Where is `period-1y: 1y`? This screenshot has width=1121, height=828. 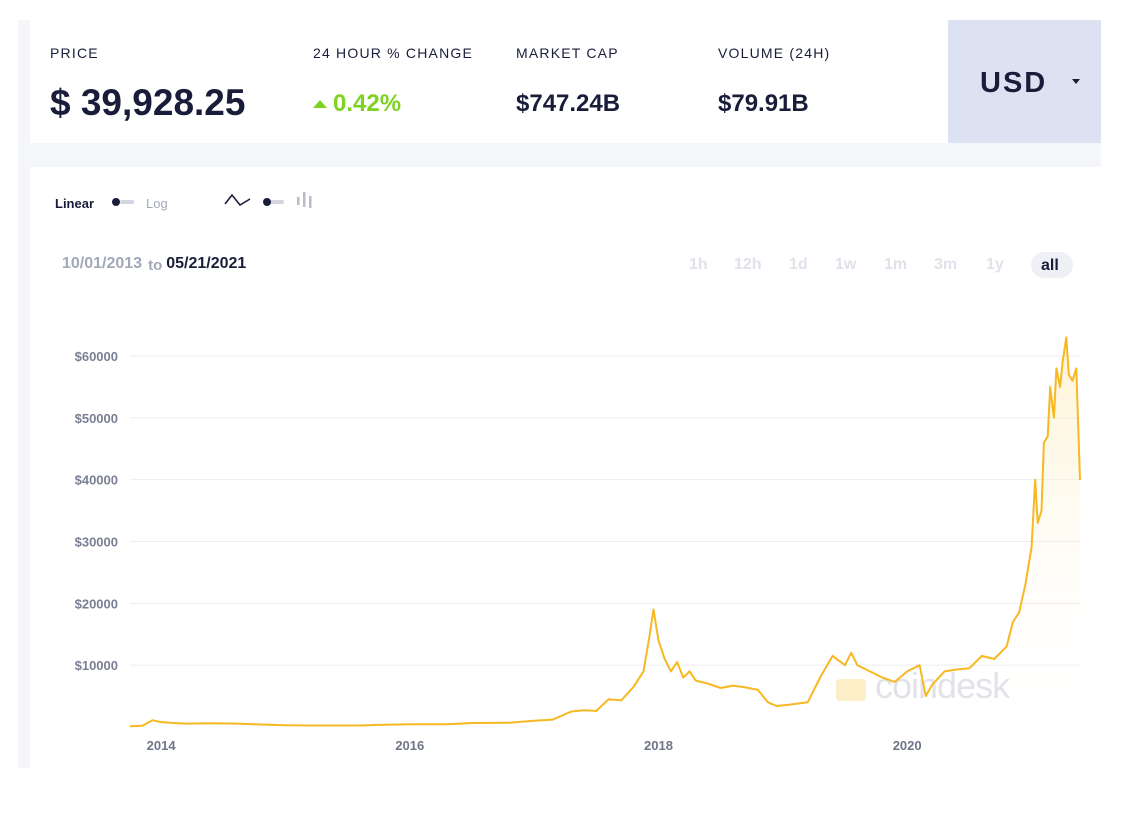
period-1y: 1y is located at coordinates (995, 264).